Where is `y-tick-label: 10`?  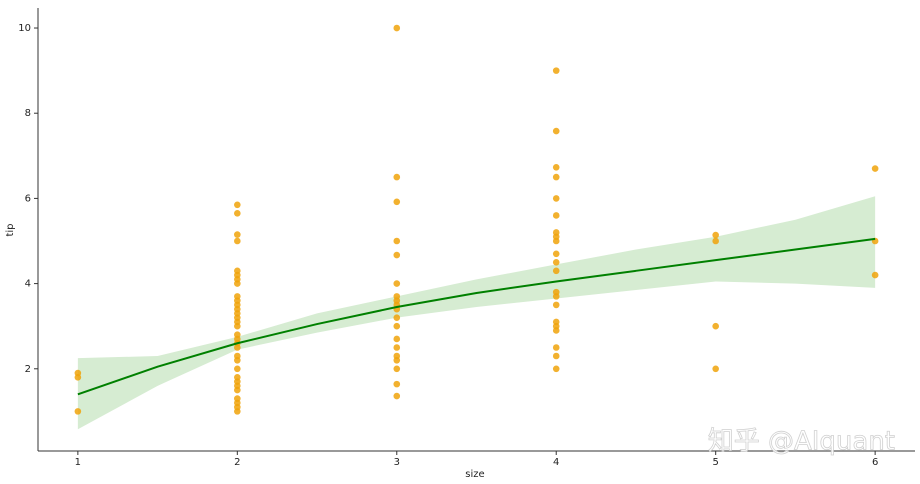 y-tick-label: 10 is located at coordinates (24, 28).